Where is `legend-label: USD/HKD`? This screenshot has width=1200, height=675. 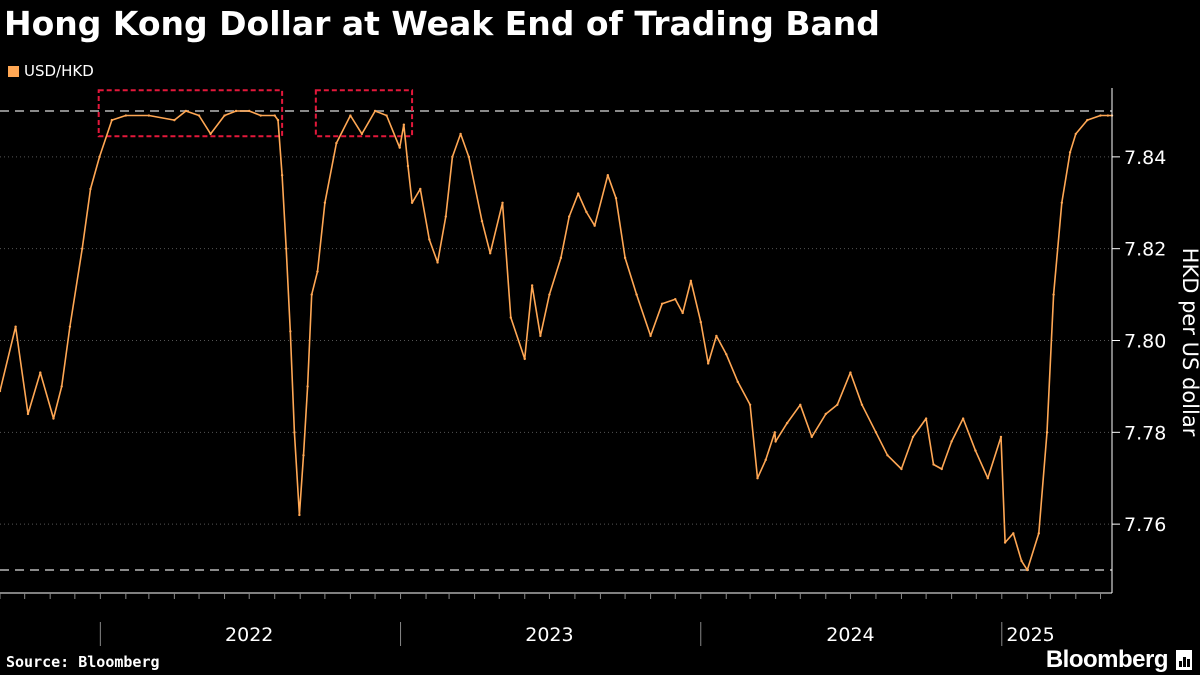
legend-label: USD/HKD is located at coordinates (59, 71).